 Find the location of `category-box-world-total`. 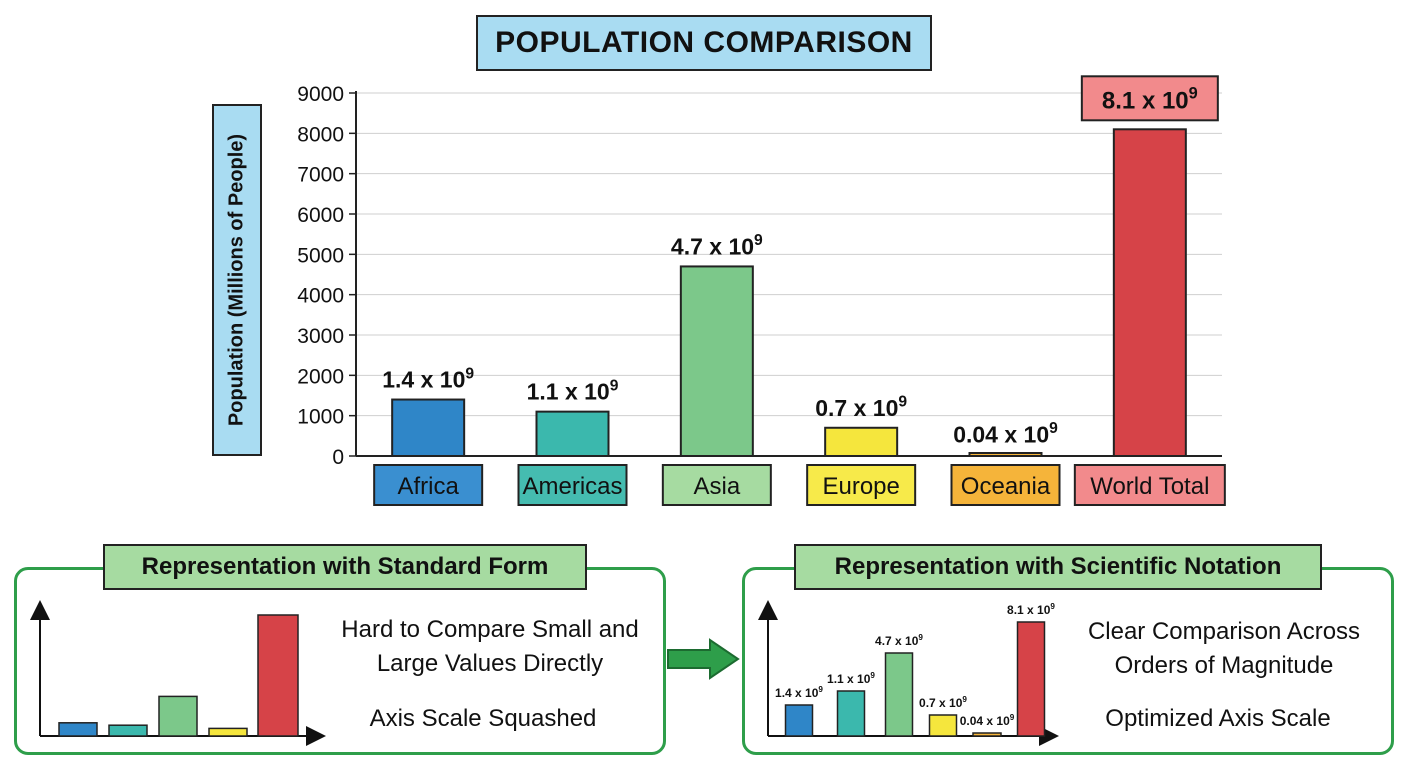

category-box-world-total is located at coordinates (1149, 485).